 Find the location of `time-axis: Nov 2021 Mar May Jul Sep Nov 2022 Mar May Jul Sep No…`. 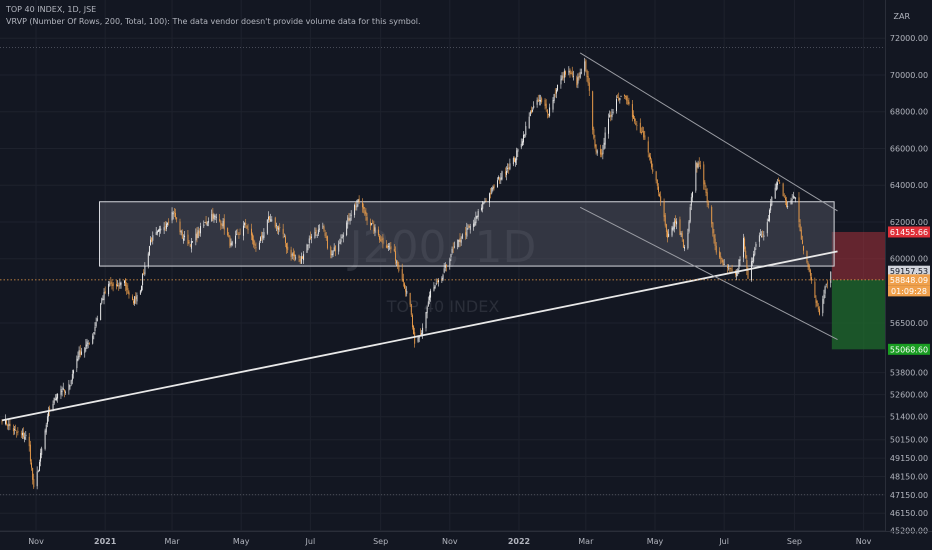

time-axis: Nov 2021 Mar May Jul Sep Nov 2022 Mar May Jul Sep No… is located at coordinates (466, 539).